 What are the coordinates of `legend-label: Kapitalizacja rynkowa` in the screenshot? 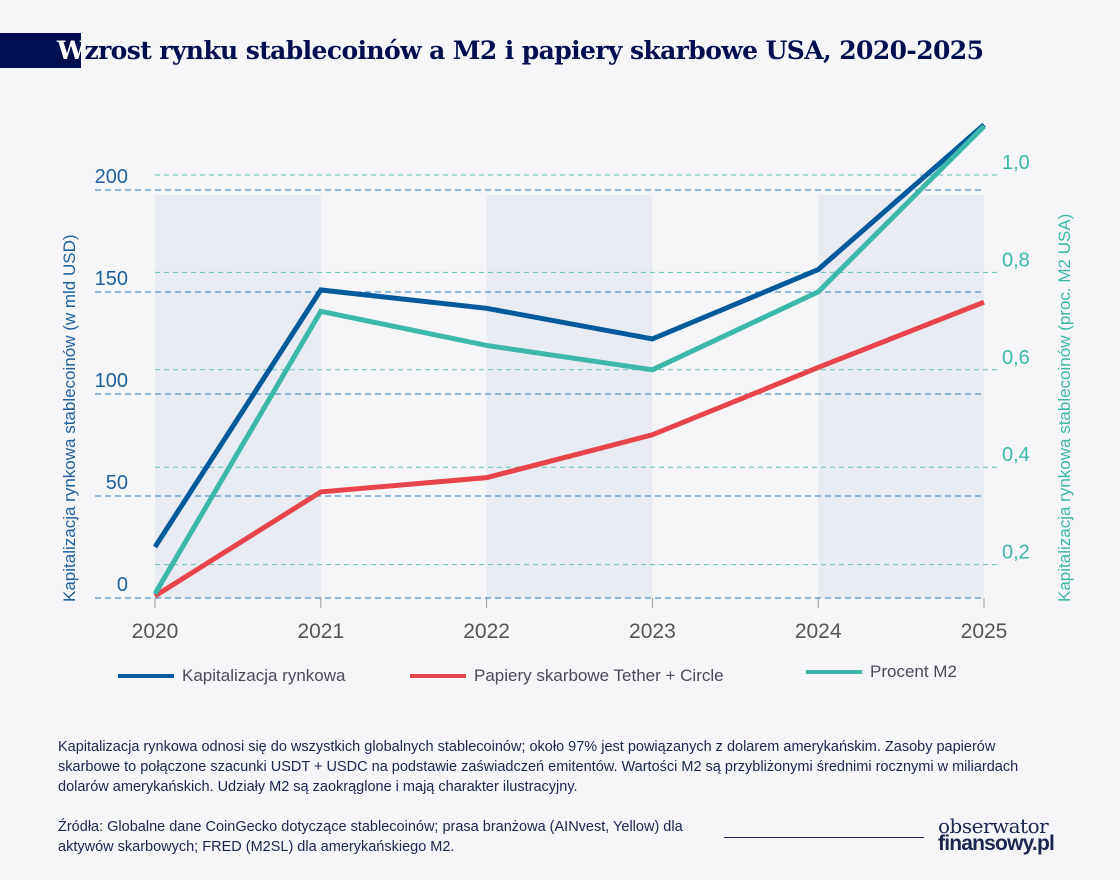 It's located at (264, 675).